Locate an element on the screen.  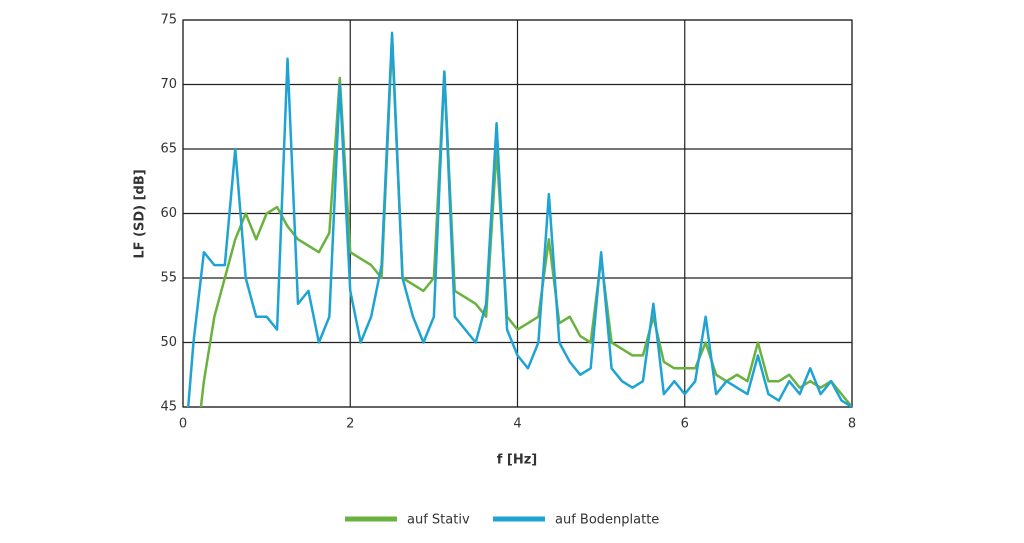
x-tick-label: 2 is located at coordinates (350, 424).